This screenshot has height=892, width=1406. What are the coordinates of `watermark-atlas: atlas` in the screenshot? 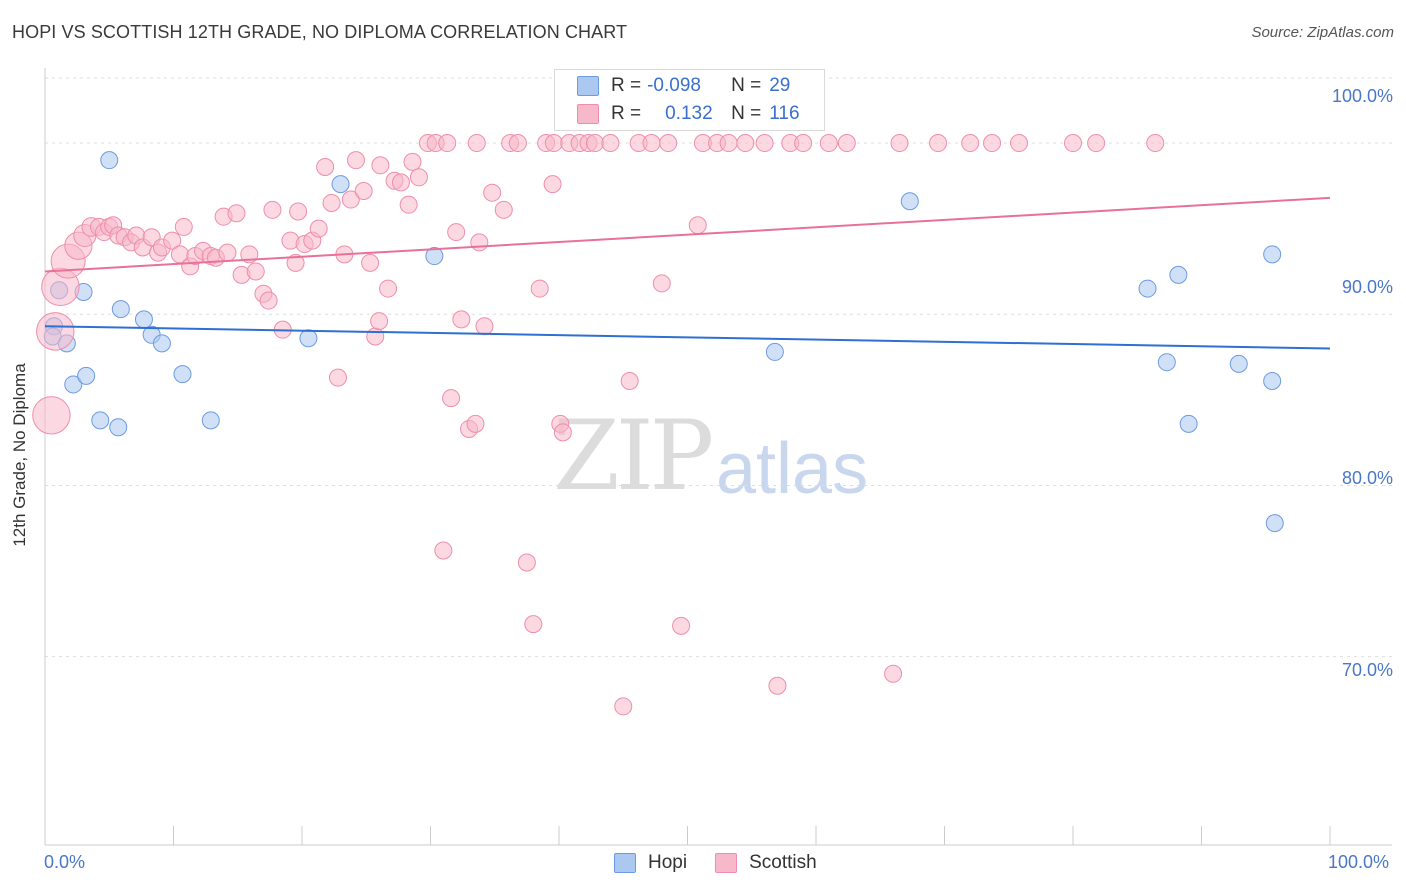 It's located at (792, 469).